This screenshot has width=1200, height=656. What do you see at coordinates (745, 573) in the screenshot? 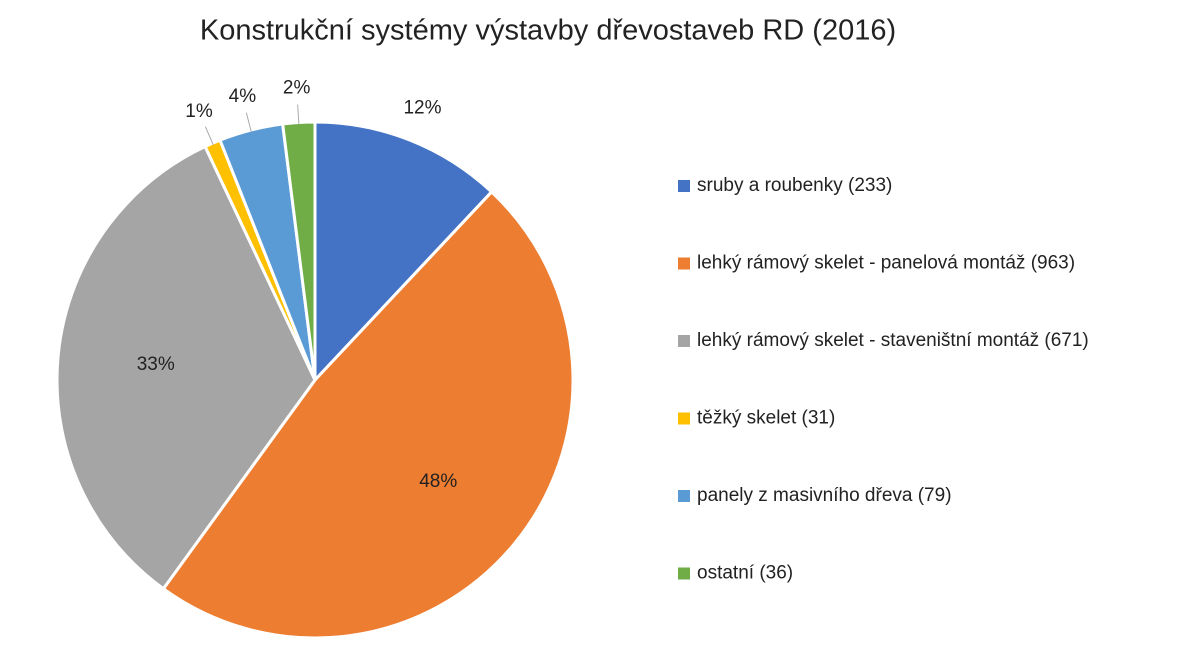
I see `legend-label: ostatní (36)` at bounding box center [745, 573].